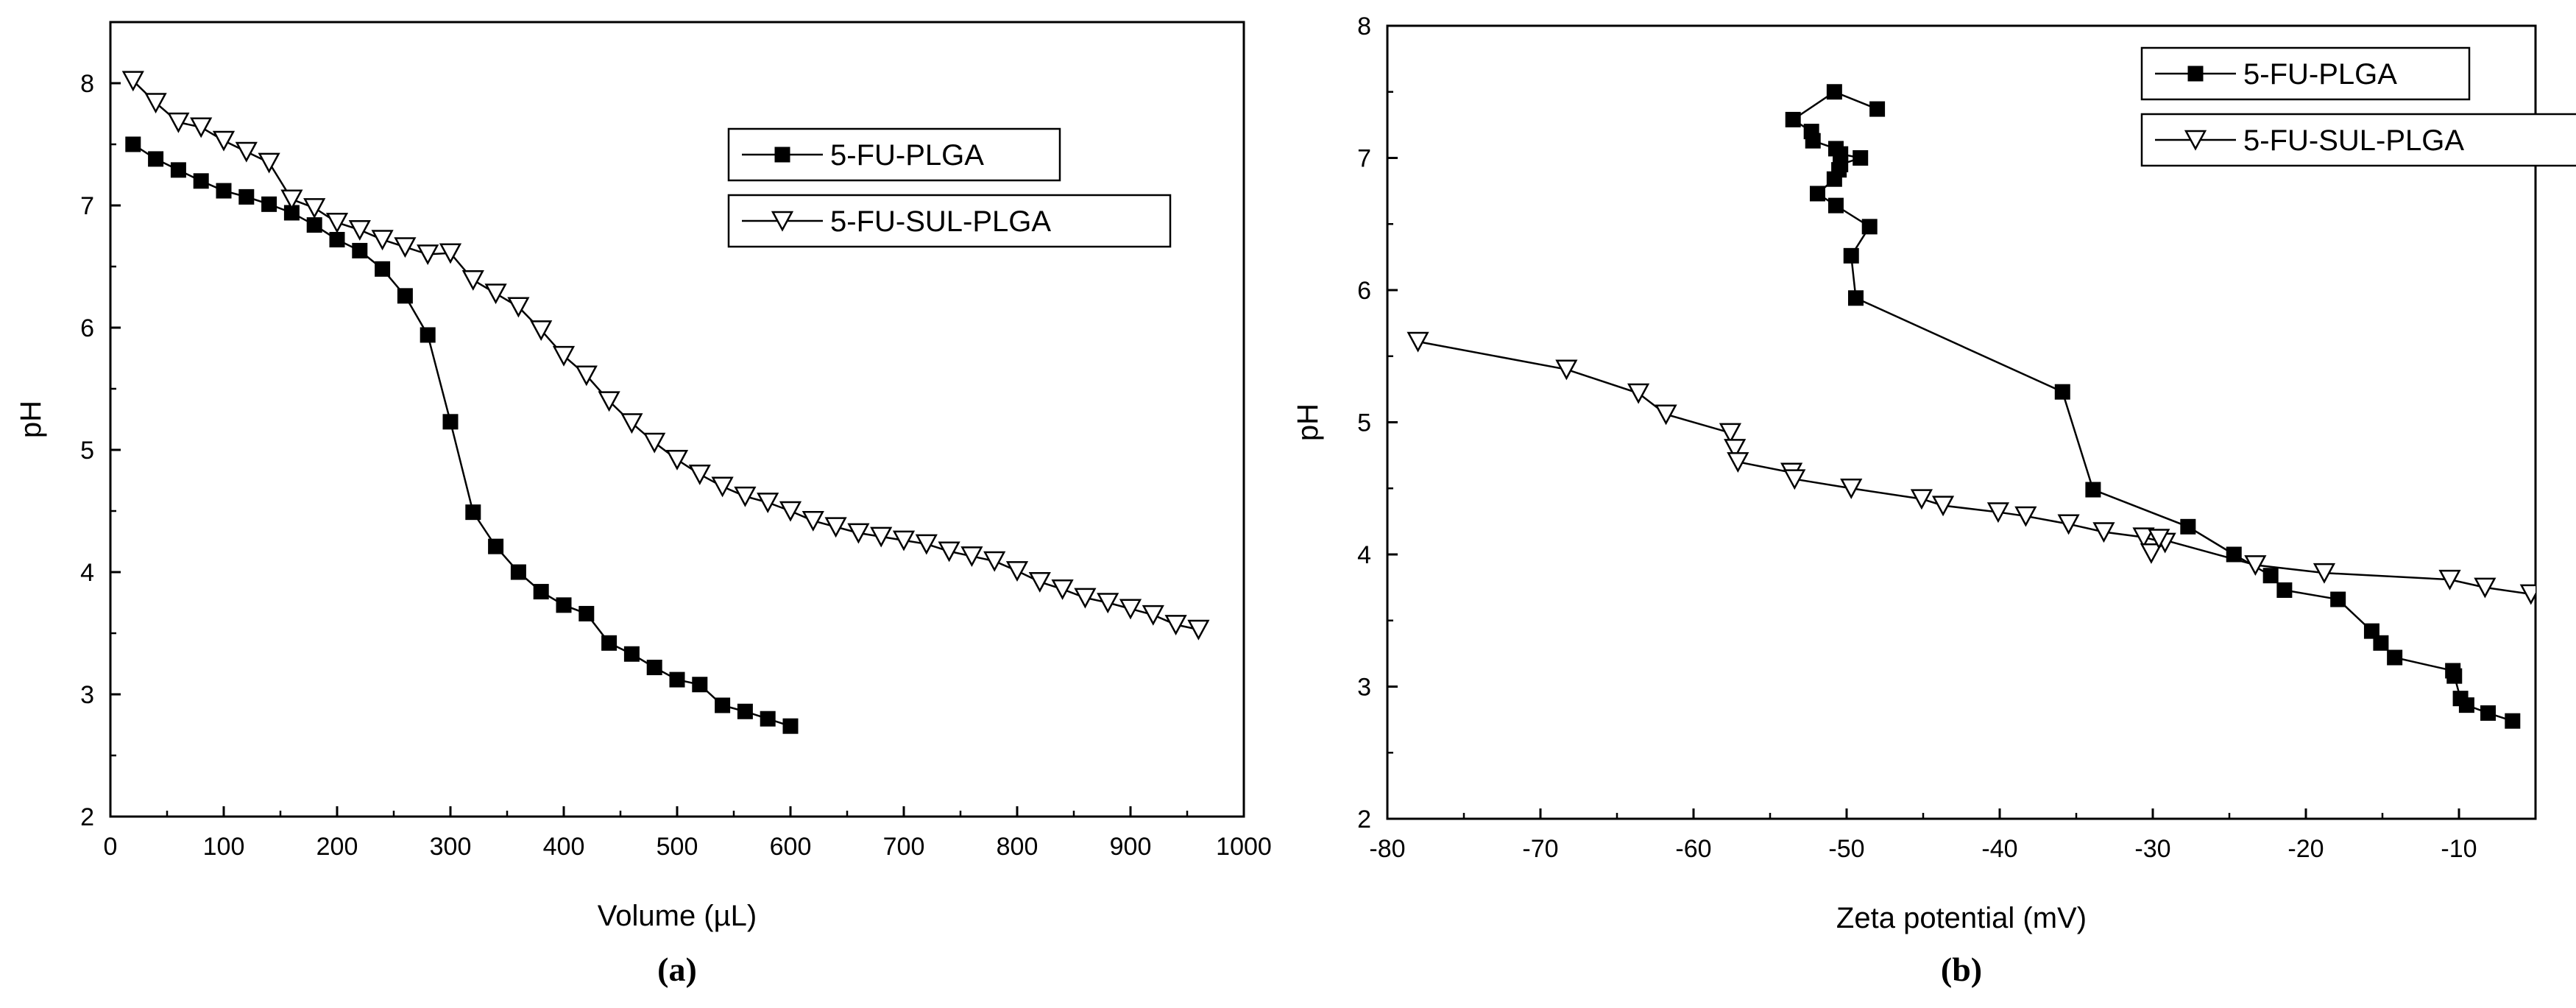  Describe the element at coordinates (791, 847) in the screenshot. I see `x-tick-label-a-6: 600` at that location.